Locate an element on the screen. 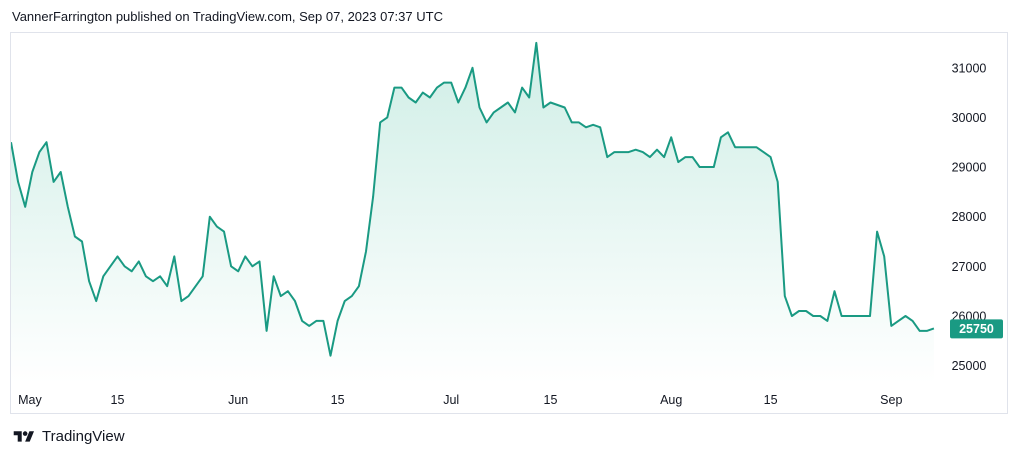 Image resolution: width=1023 pixels, height=459 pixels. tradingview-brand: TradingView is located at coordinates (68, 436).